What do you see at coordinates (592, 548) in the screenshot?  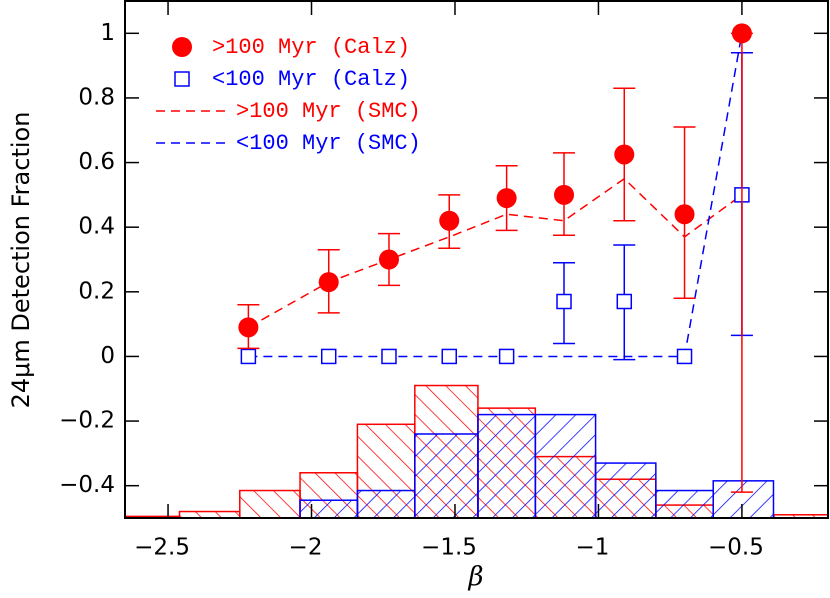 I see `x-tick-label: −1` at bounding box center [592, 548].